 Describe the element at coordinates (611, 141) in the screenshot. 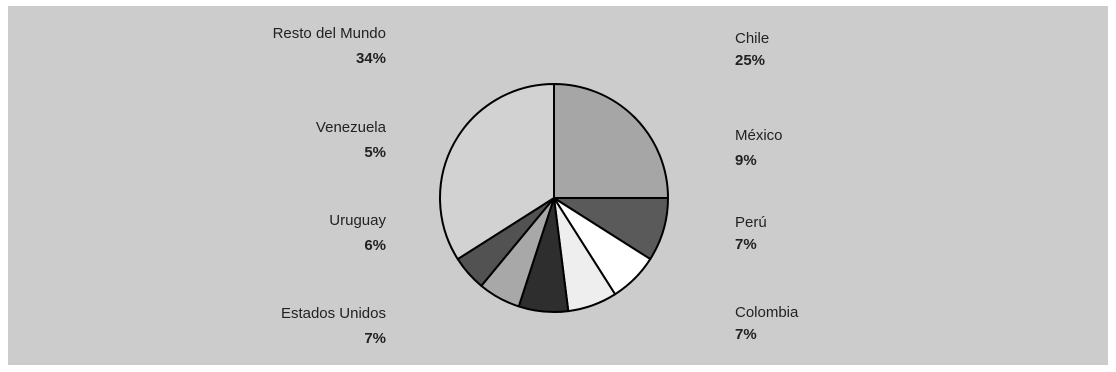

I see `pie-slice-chile` at that location.